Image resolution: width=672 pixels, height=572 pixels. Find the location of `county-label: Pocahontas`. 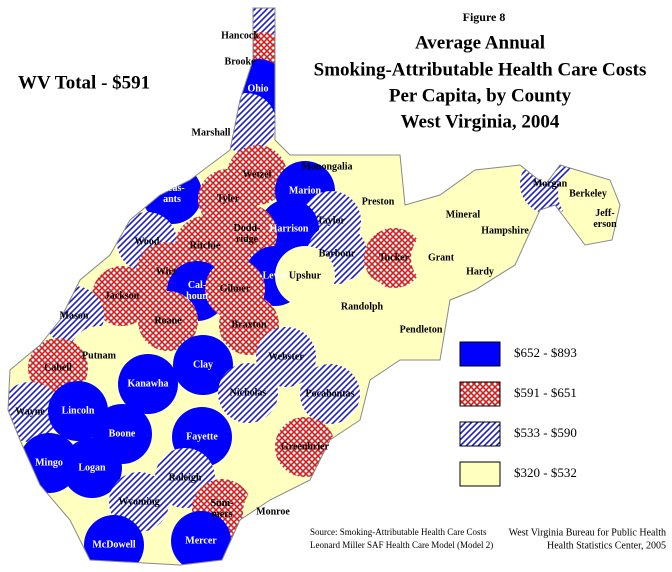

county-label: Pocahontas is located at coordinates (330, 393).